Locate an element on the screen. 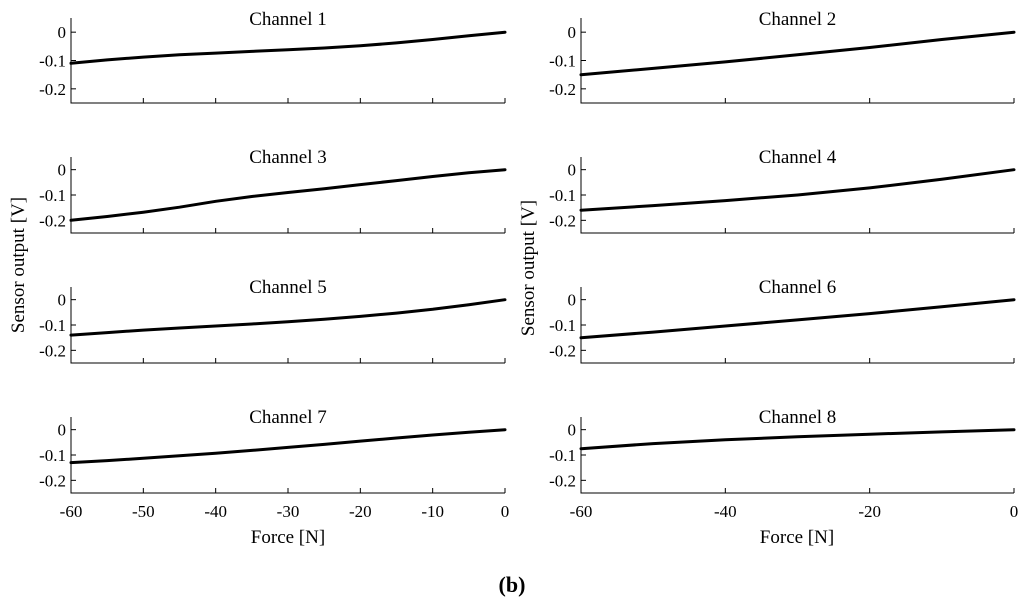 The width and height of the screenshot is (1024, 604). panel-channel-5: 0 -0.1 -0.2 Channel 5 is located at coordinates (273, 320).